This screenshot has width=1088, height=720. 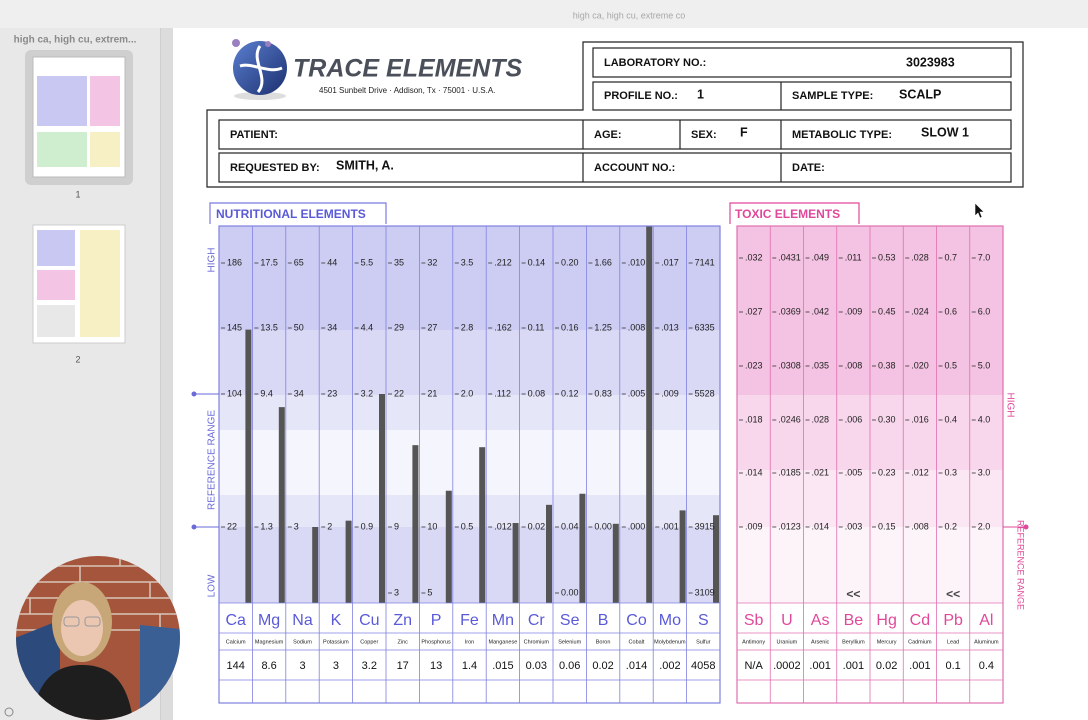 I want to click on element-symbol: Be, so click(x=854, y=620).